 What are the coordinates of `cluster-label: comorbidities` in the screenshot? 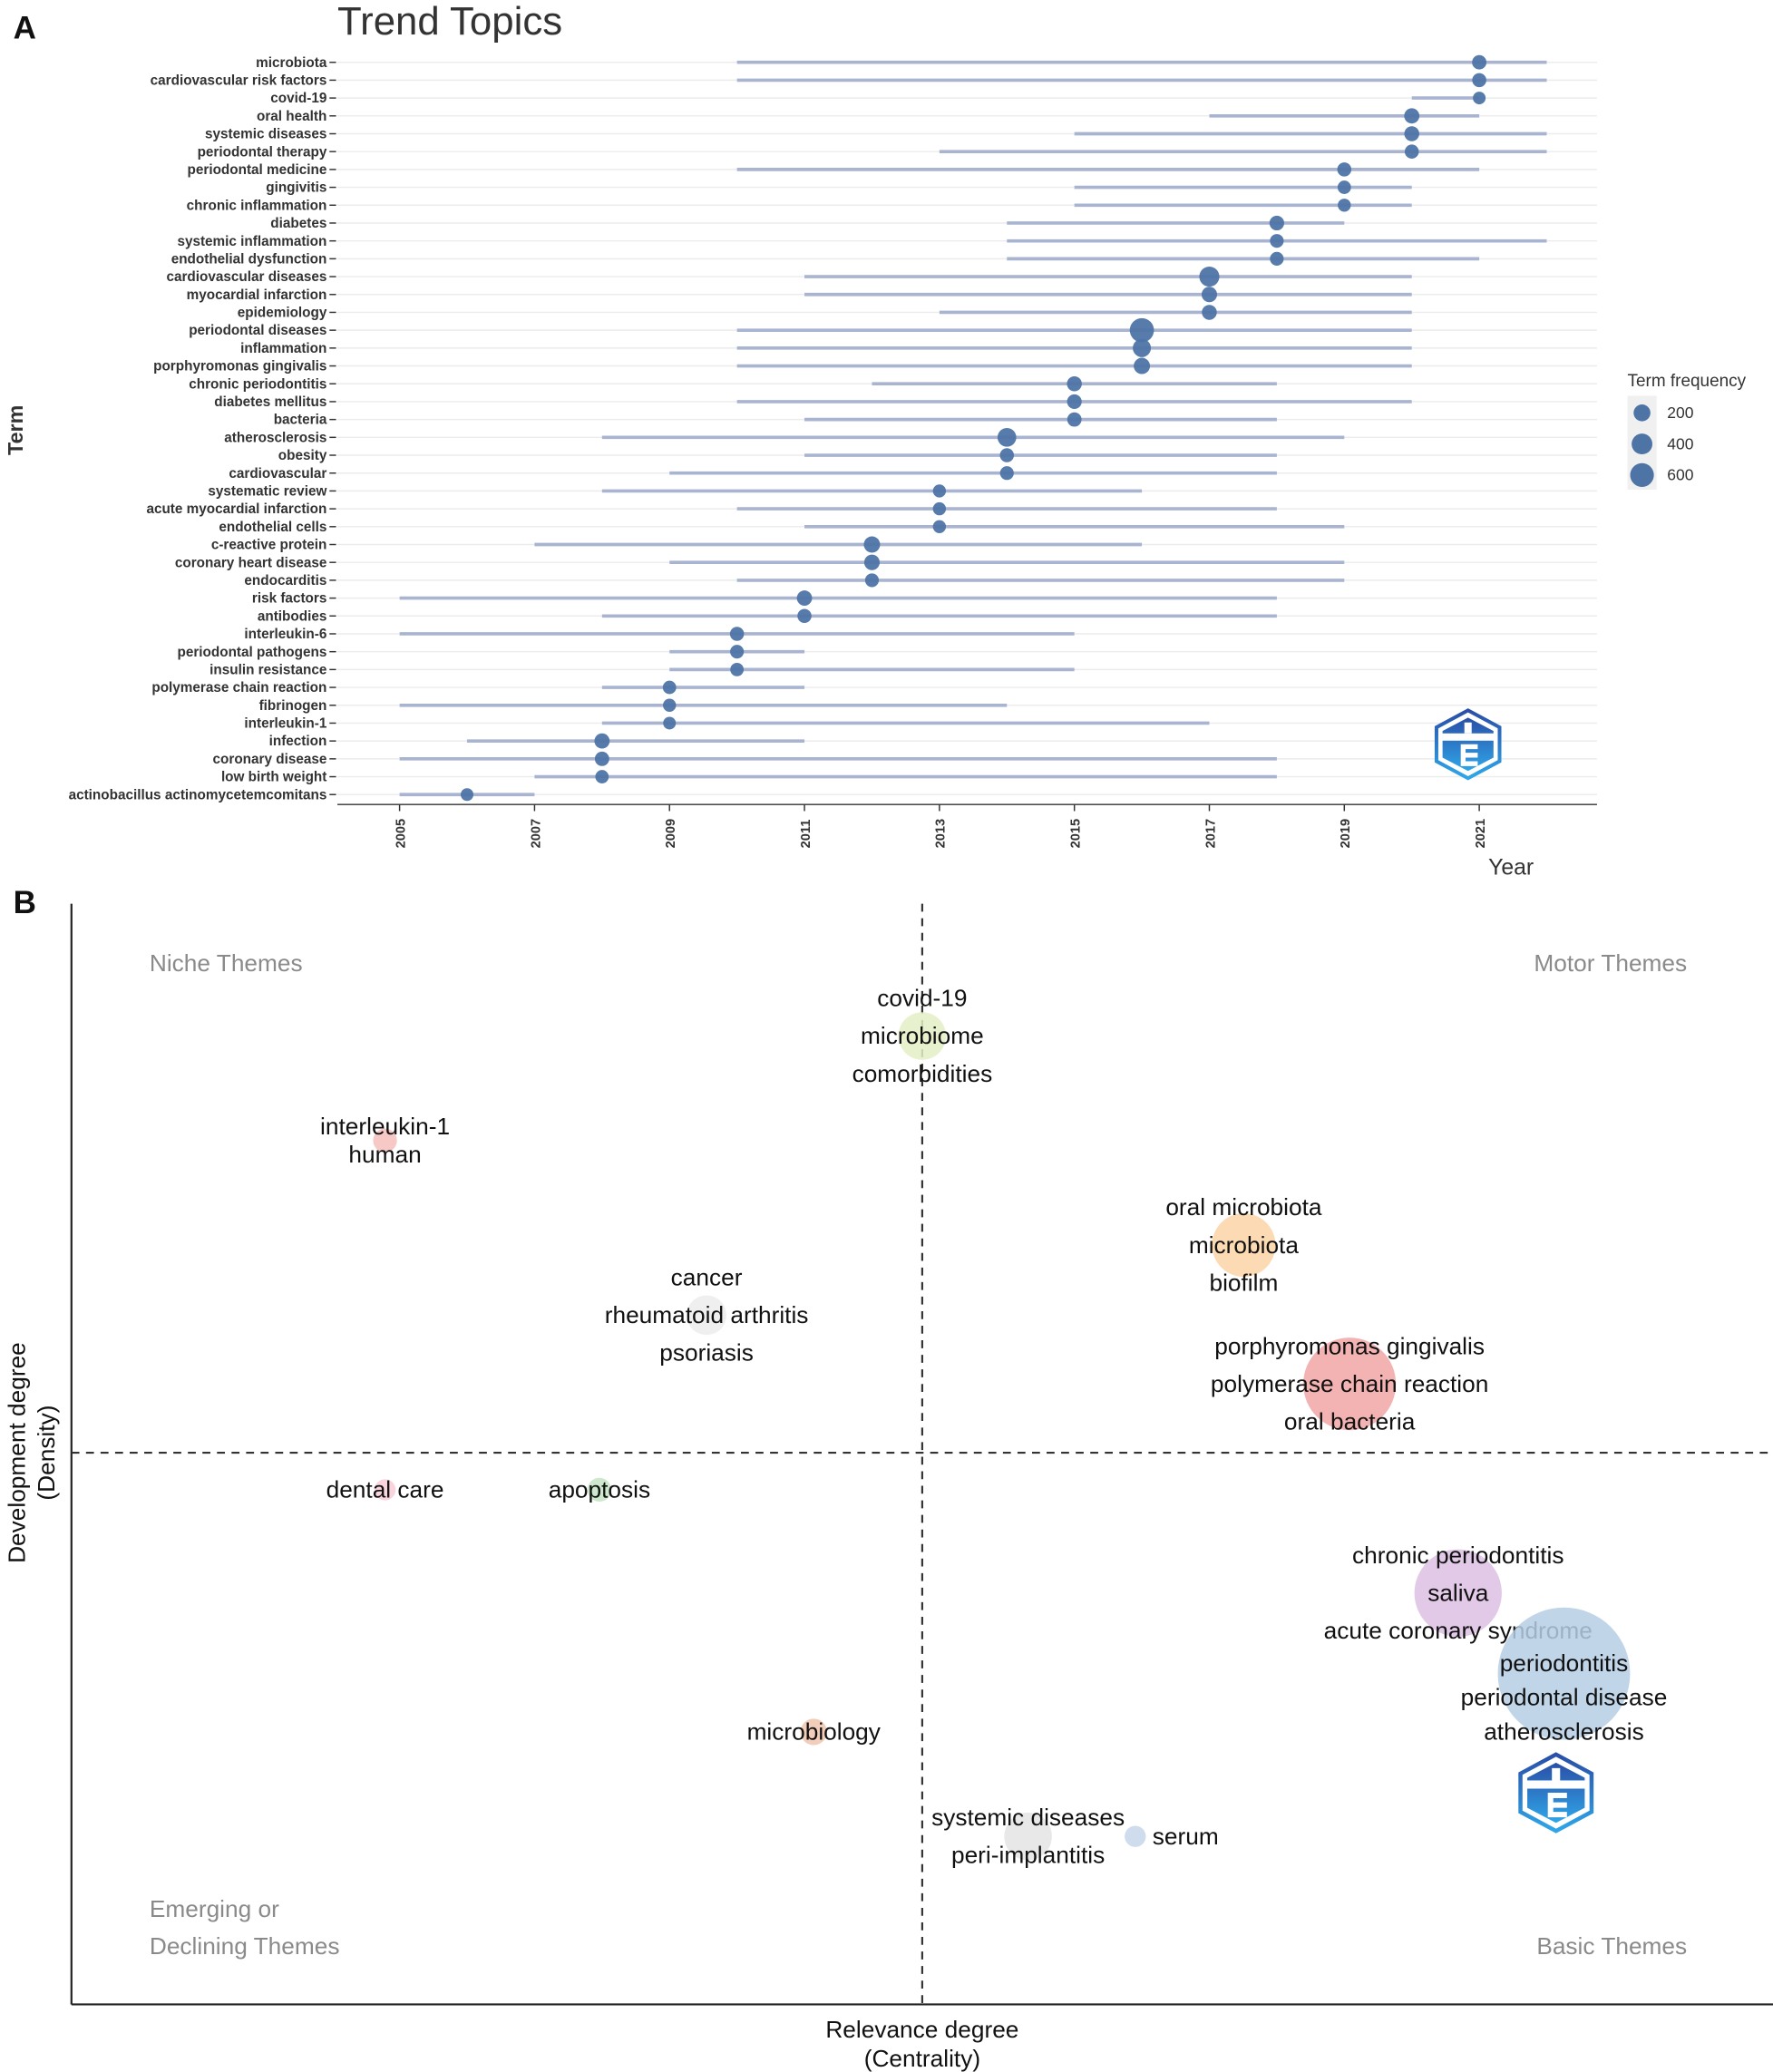 It's located at (922, 1074).